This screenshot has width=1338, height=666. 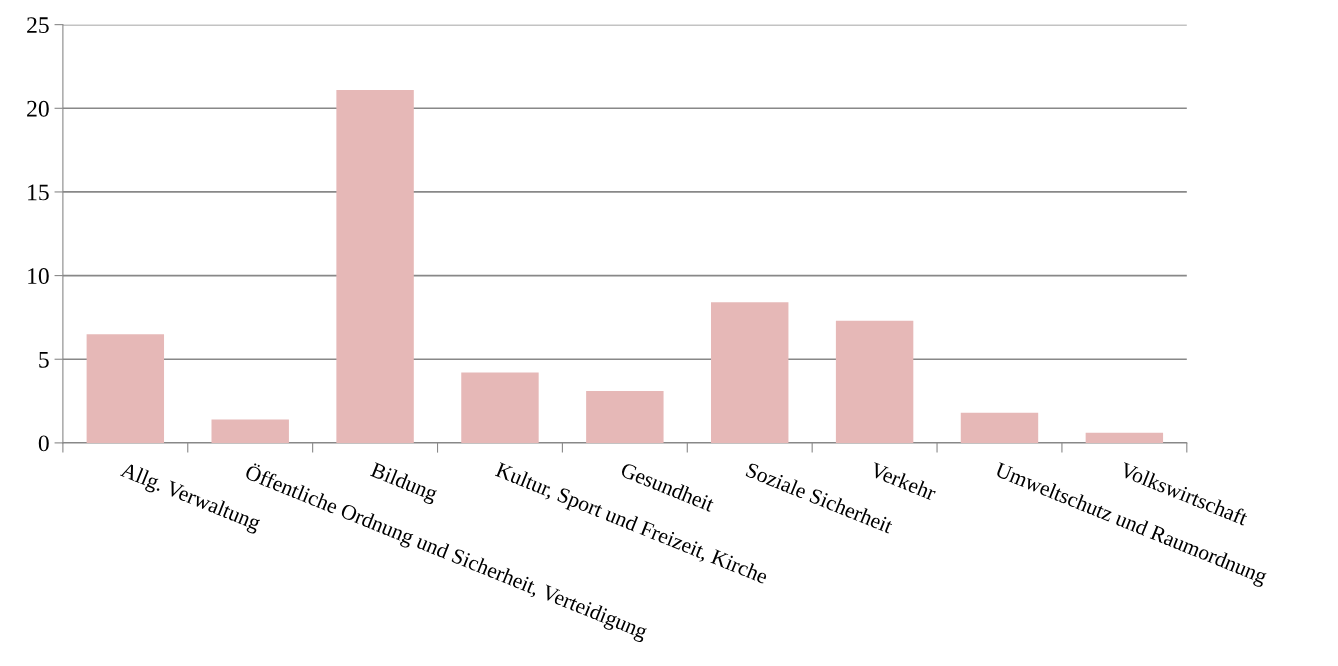 What do you see at coordinates (38, 276) in the screenshot?
I see `y-tick-label: 10` at bounding box center [38, 276].